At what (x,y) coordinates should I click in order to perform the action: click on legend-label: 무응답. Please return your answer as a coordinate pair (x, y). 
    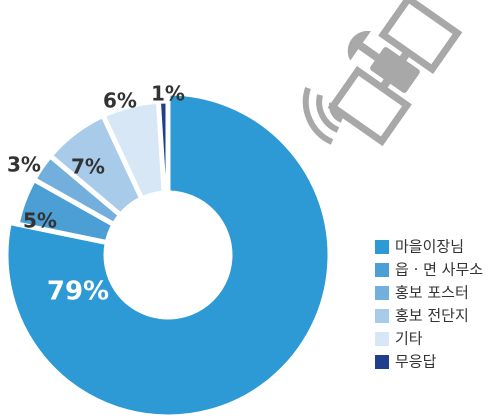
    Looking at the image, I should click on (416, 362).